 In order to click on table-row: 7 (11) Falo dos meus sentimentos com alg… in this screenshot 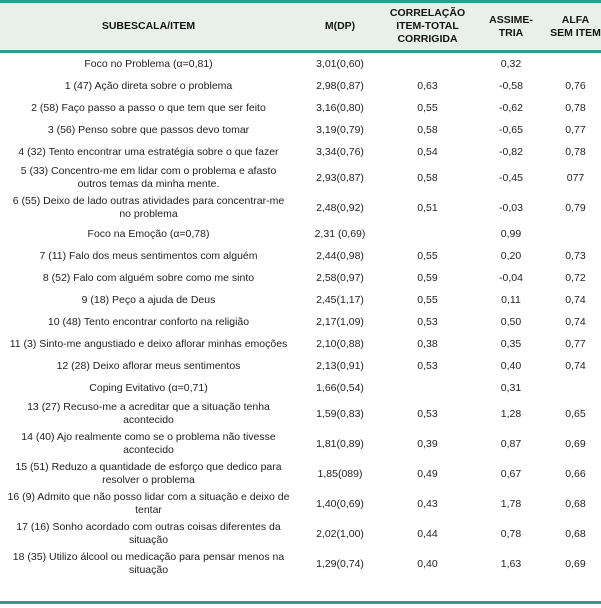, I will do `click(300, 256)`.